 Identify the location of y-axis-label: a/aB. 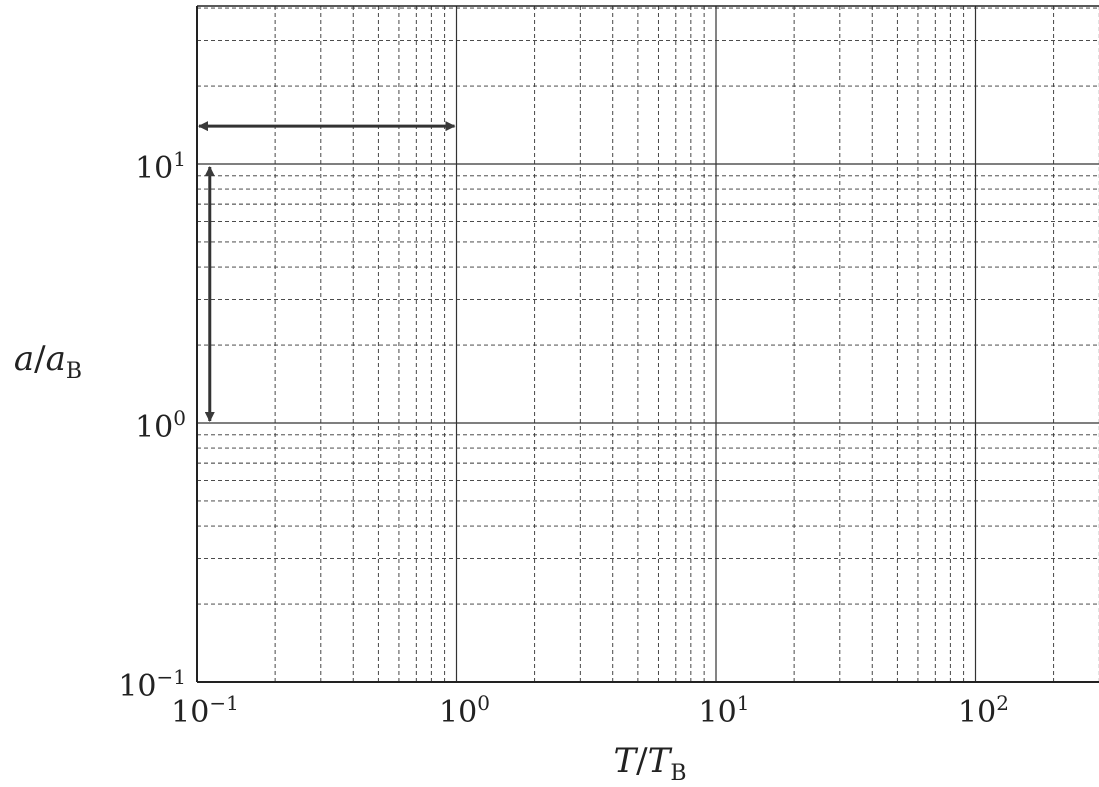
(48, 361).